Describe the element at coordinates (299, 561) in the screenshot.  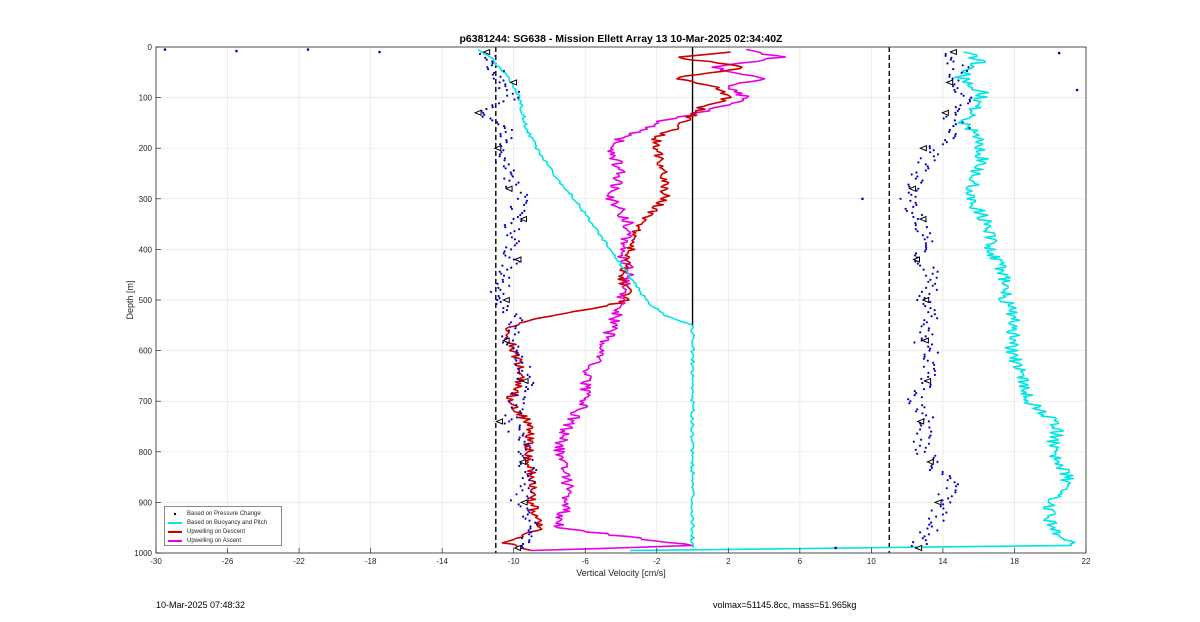
I see `x-tick-label: -22` at that location.